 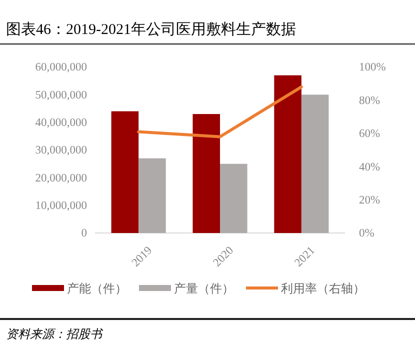 What do you see at coordinates (61, 68) in the screenshot?
I see `y-tick-label: 60,000,000` at bounding box center [61, 68].